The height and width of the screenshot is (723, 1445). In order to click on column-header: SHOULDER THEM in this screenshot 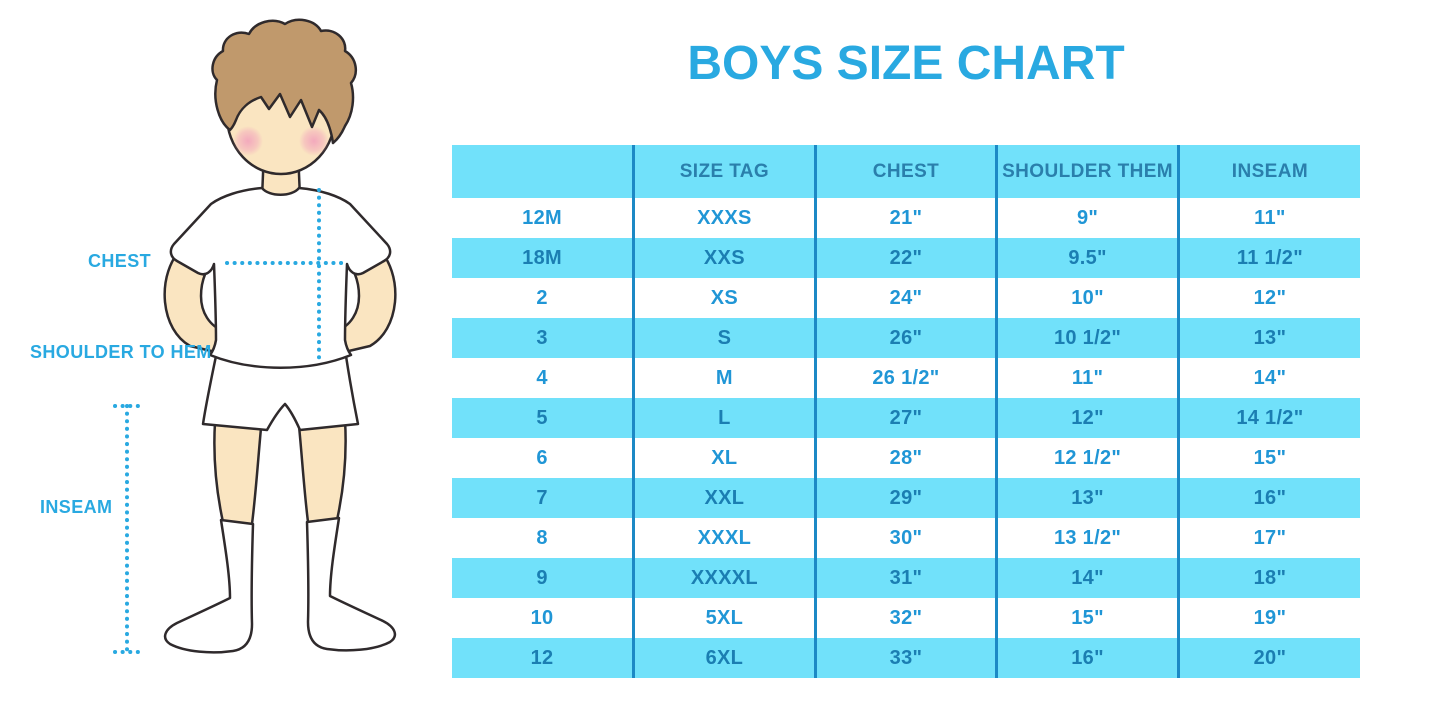, I will do `click(1087, 171)`.